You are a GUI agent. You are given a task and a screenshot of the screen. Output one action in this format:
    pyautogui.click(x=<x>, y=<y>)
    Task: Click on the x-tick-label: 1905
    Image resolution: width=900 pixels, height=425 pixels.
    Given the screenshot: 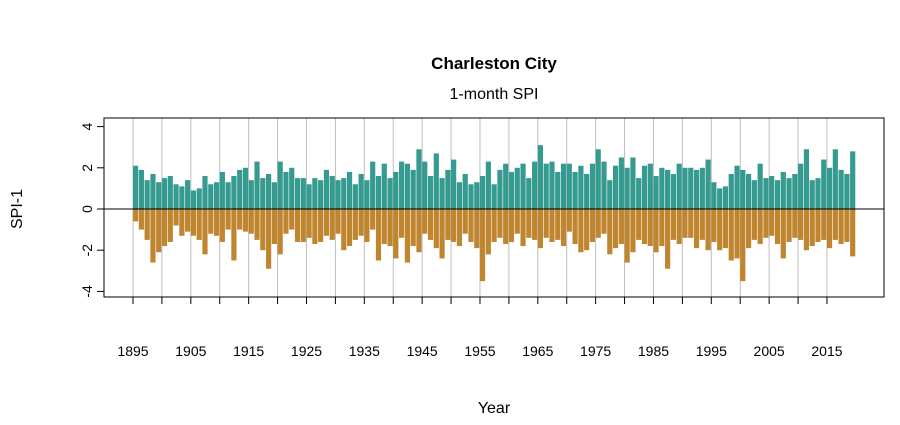 What is the action you would take?
    pyautogui.click(x=190, y=351)
    